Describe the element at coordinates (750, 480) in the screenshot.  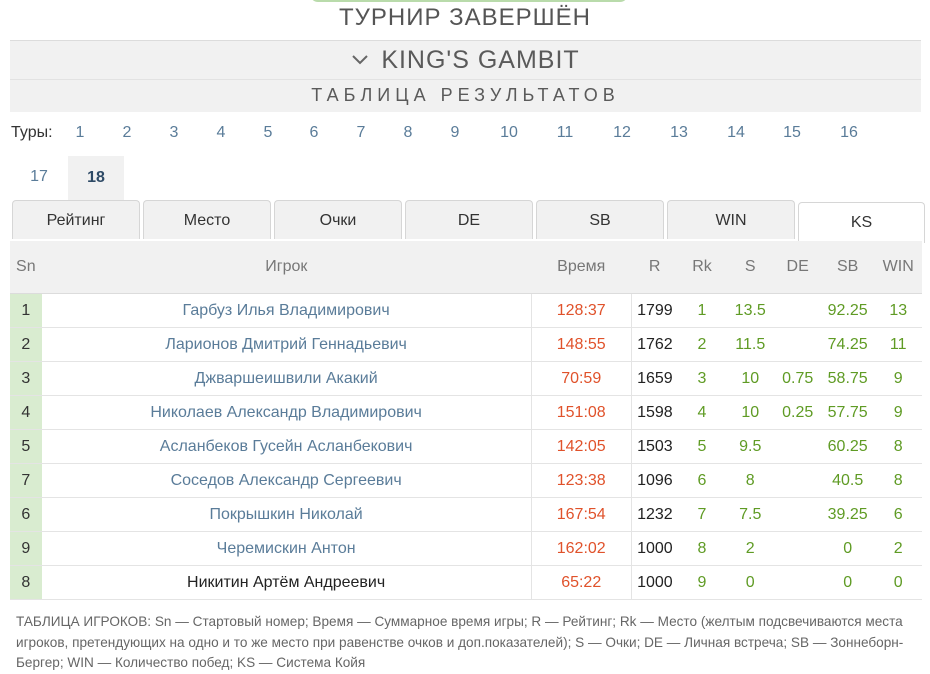
I see `score-cell: 8` at that location.